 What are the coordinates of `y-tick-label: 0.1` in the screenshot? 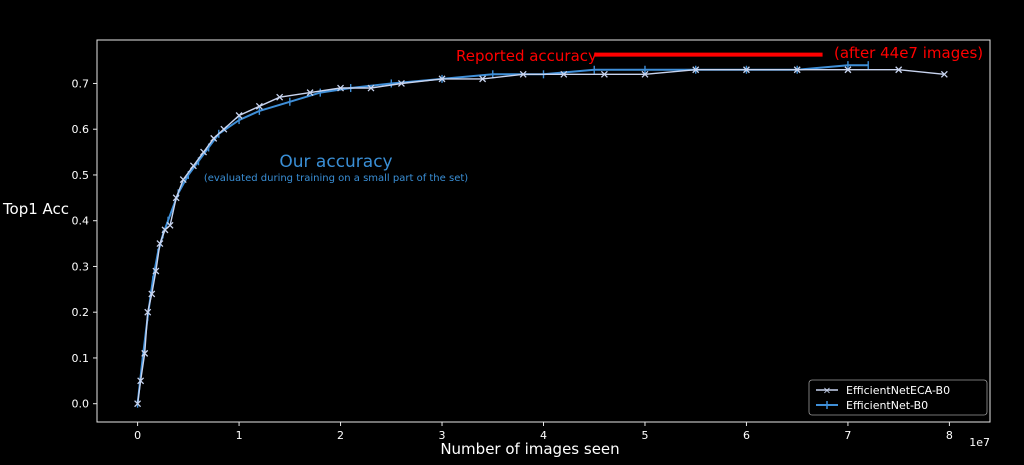 It's located at (81, 358).